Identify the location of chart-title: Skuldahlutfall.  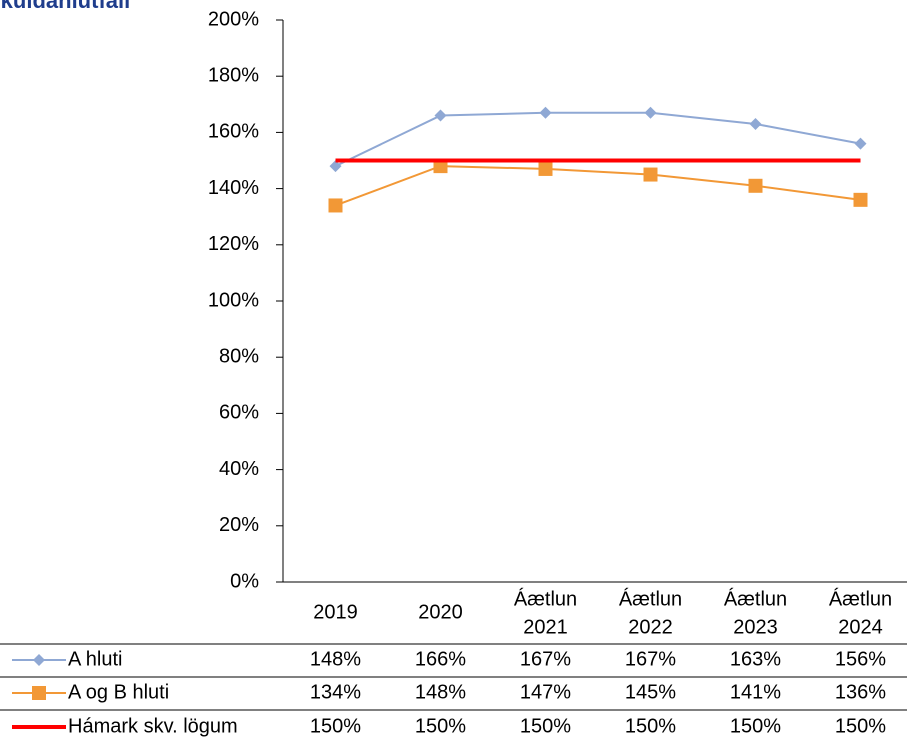
(65, 6).